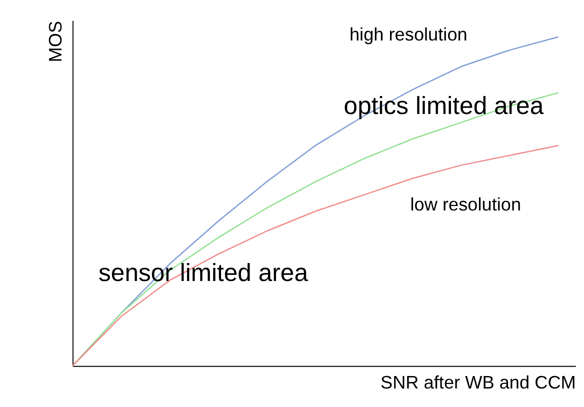 The width and height of the screenshot is (584, 407). I want to click on x-axis-title: SNR after WB and CCM, so click(478, 382).